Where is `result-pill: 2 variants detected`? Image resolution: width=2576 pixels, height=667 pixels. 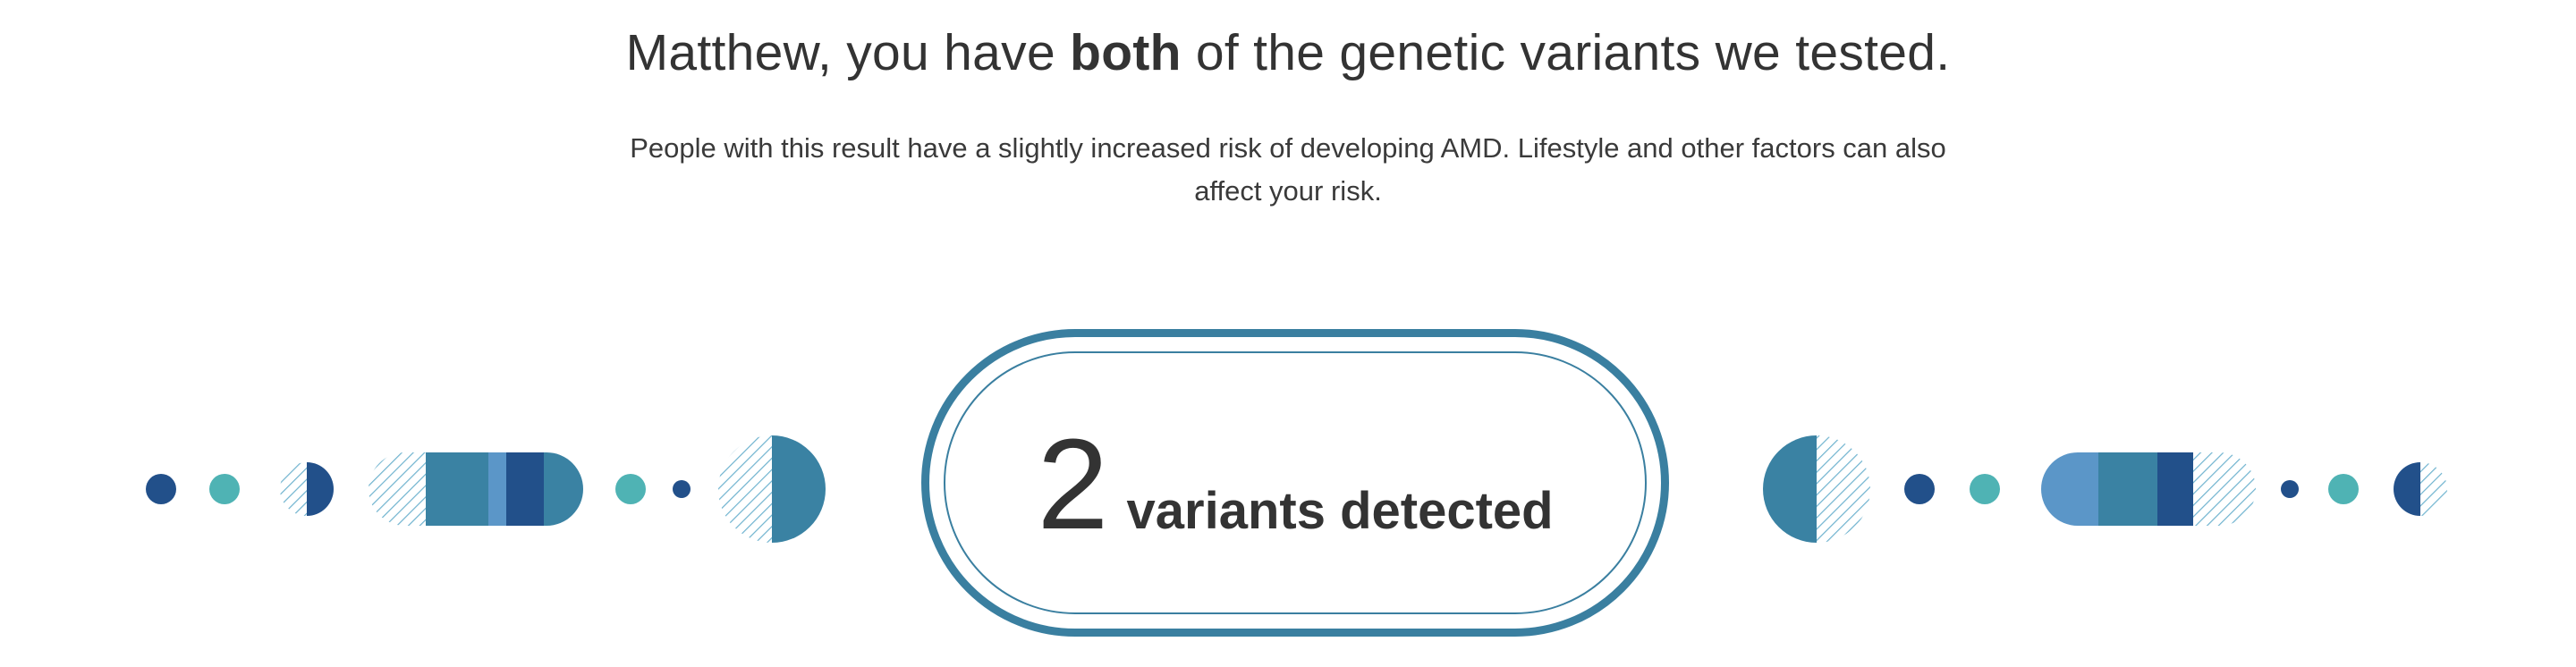 result-pill: 2 variants detected is located at coordinates (1295, 483).